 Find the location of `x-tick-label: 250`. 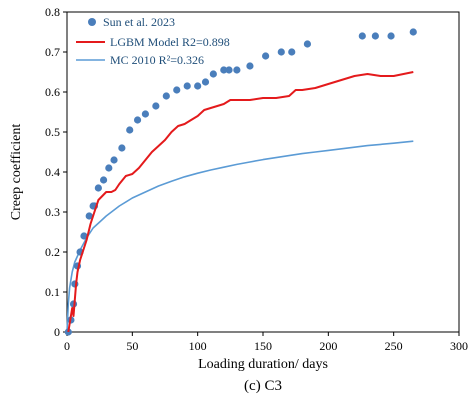

x-tick-label: 250 is located at coordinates (394, 346).